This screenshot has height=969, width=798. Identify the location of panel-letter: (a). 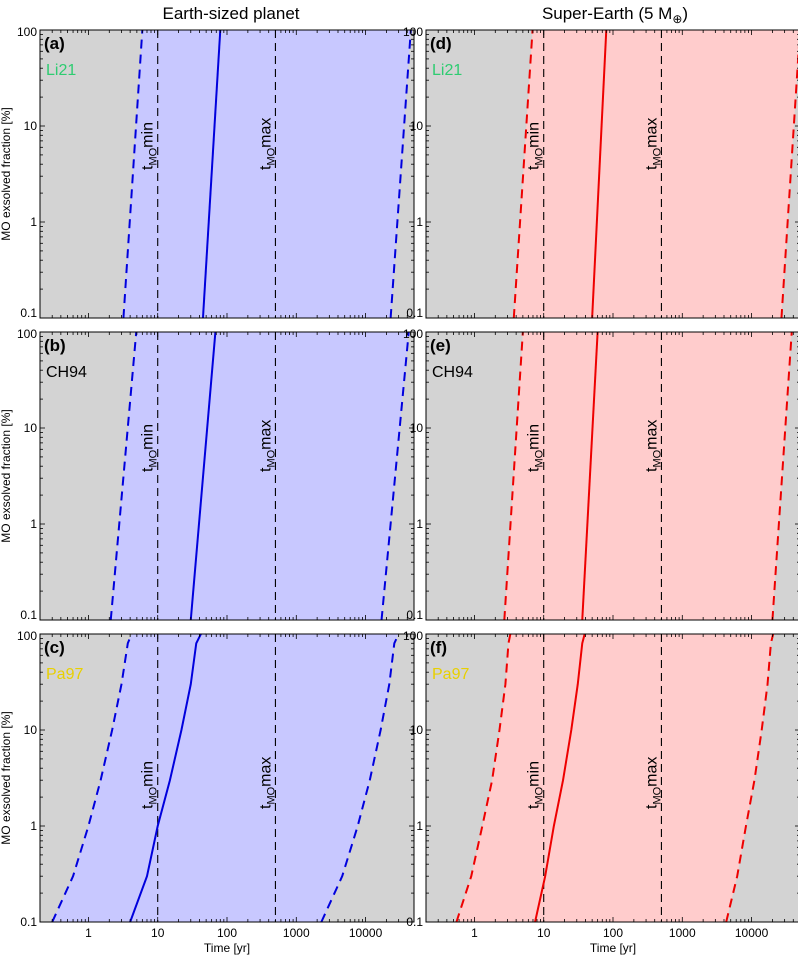
(54, 43).